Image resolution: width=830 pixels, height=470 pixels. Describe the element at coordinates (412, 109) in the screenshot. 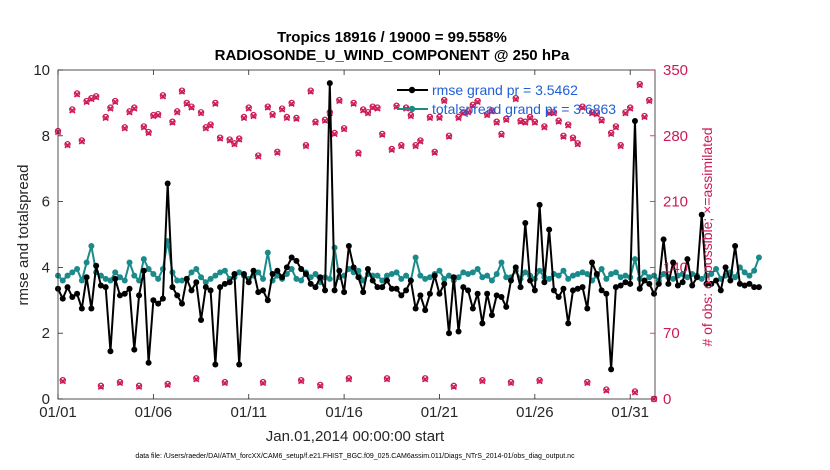

I see `legend-spread-marker` at that location.